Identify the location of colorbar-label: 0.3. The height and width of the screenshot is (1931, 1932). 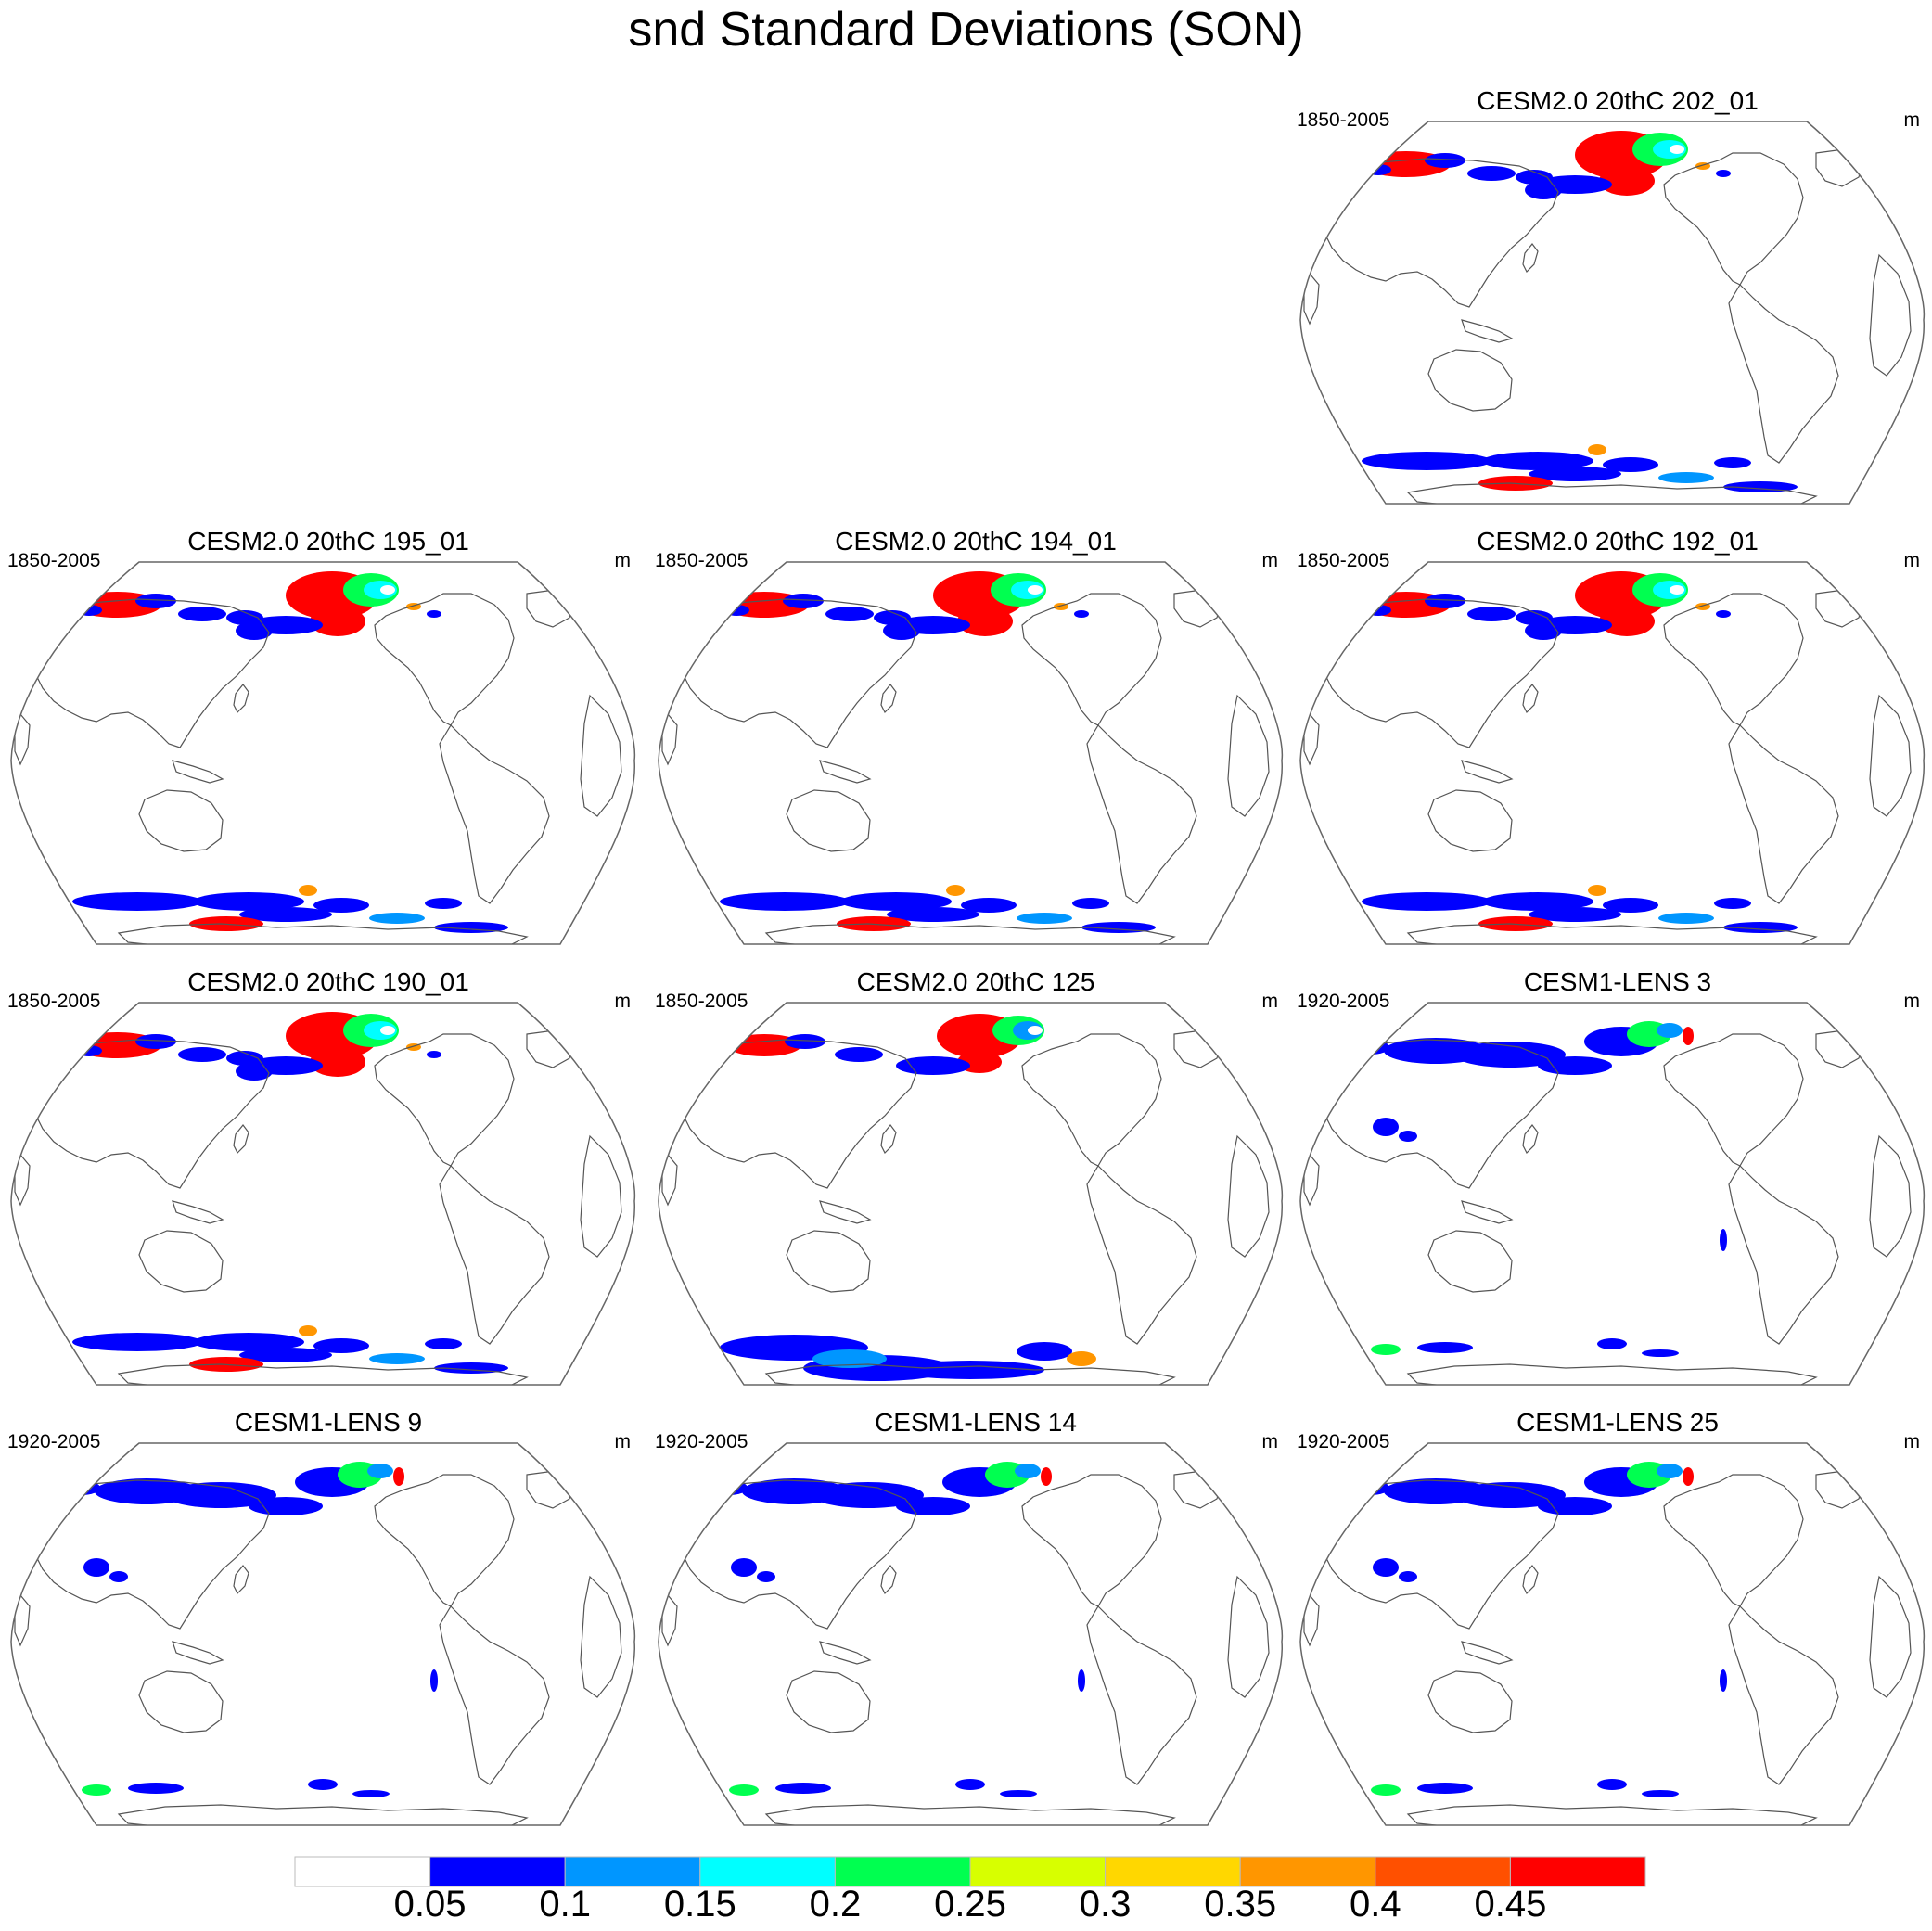
(1105, 1904).